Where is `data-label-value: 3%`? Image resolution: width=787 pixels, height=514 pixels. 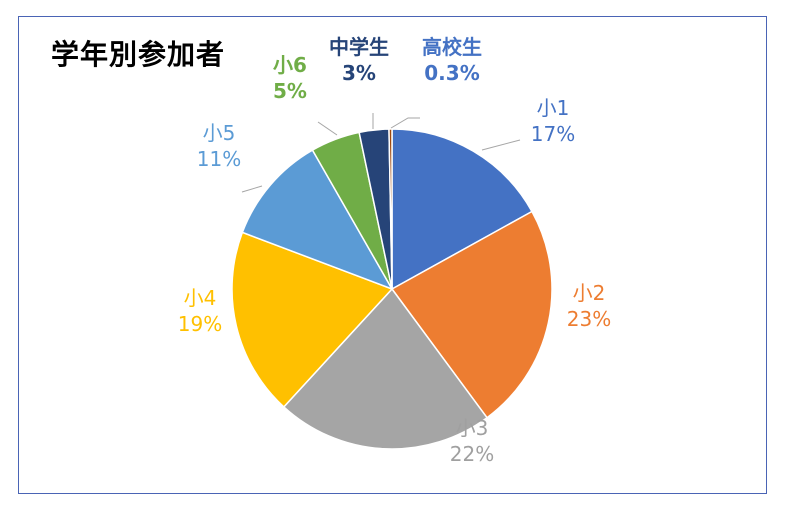 data-label-value: 3% is located at coordinates (359, 73).